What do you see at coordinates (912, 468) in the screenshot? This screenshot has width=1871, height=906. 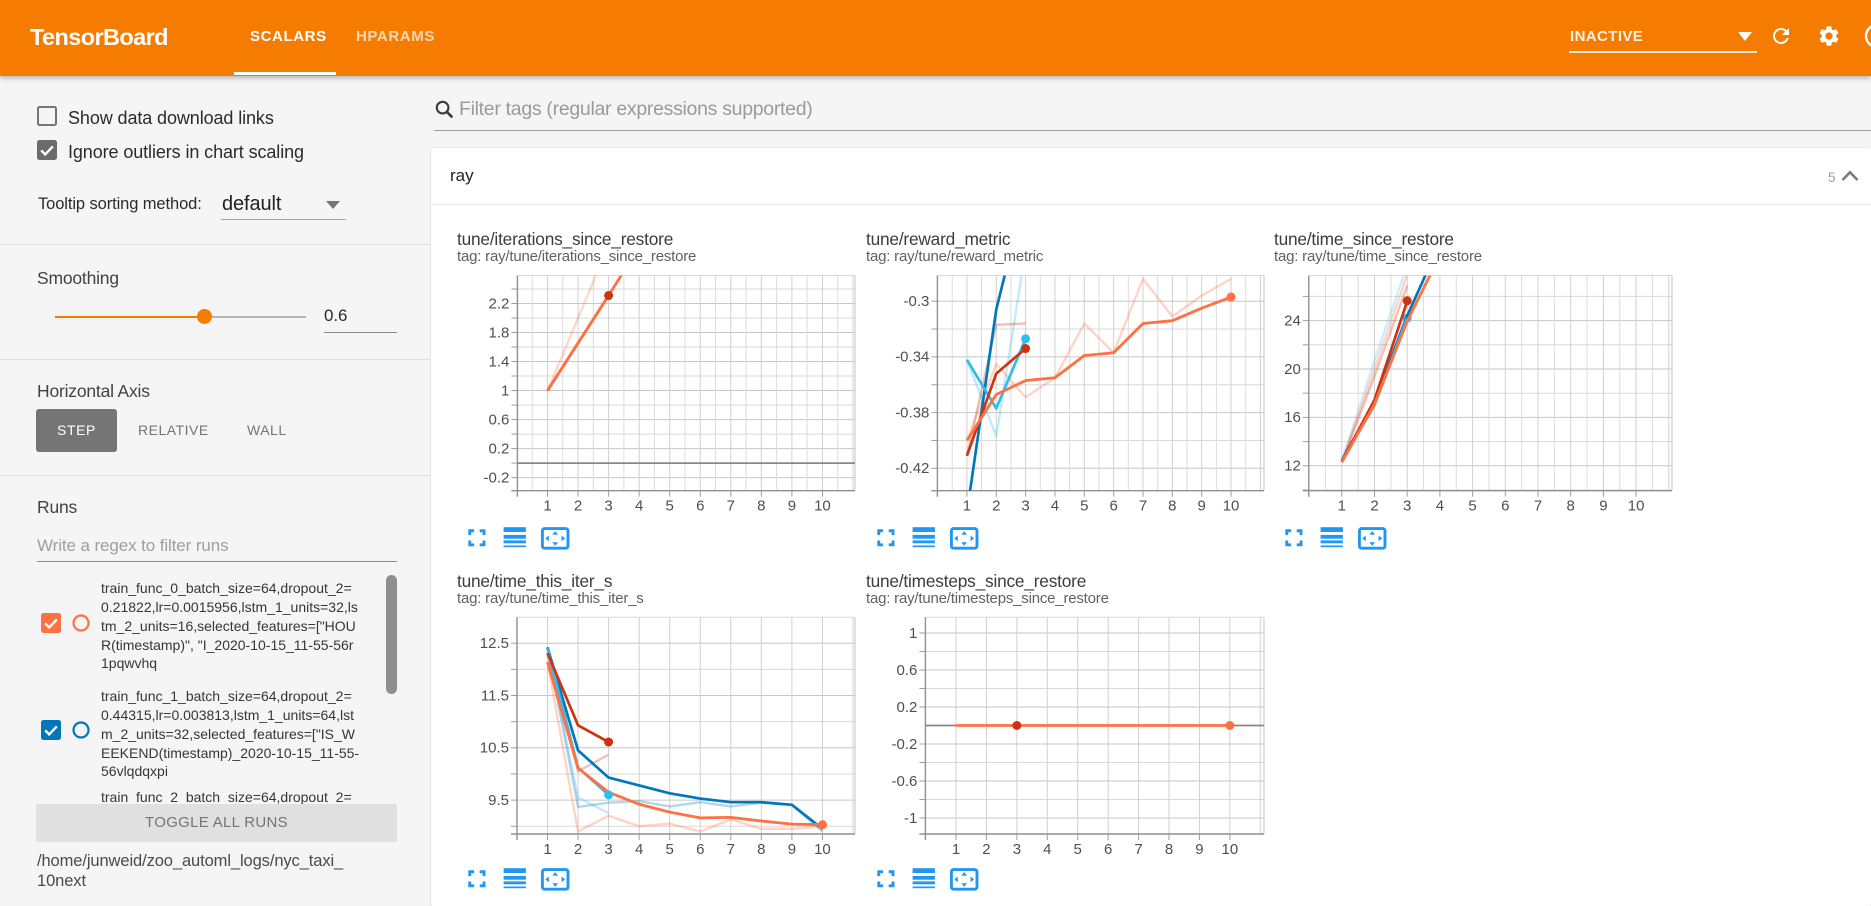 I see `svg-text: -0.42` at bounding box center [912, 468].